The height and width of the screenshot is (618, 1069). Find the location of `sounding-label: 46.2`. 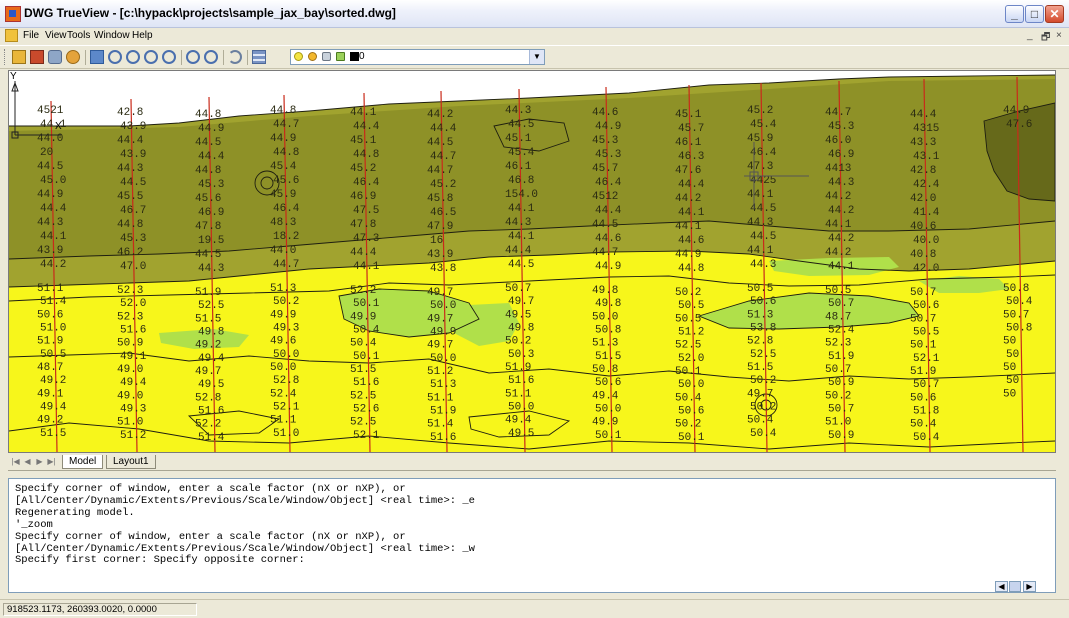

sounding-label: 46.2 is located at coordinates (130, 253).